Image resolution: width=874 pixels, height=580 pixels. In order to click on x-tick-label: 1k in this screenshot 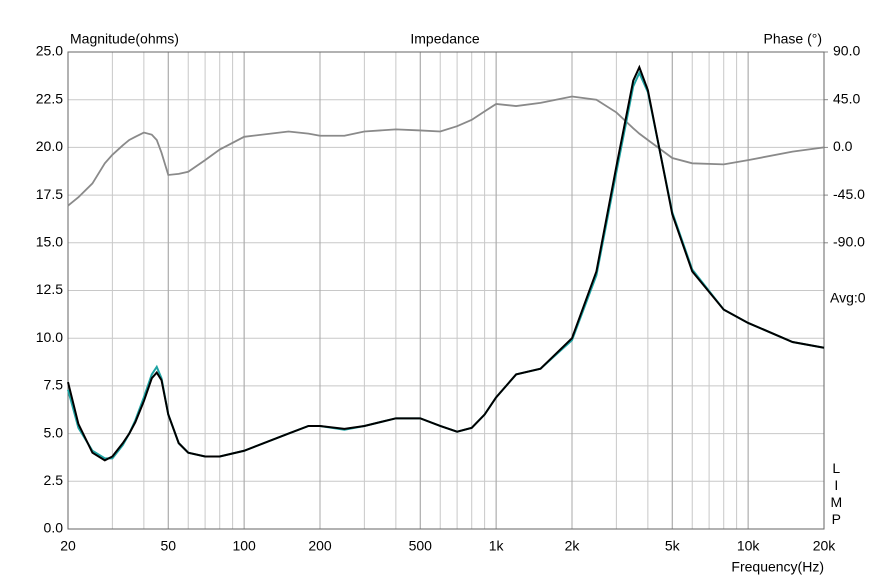, I will do `click(497, 546)`.